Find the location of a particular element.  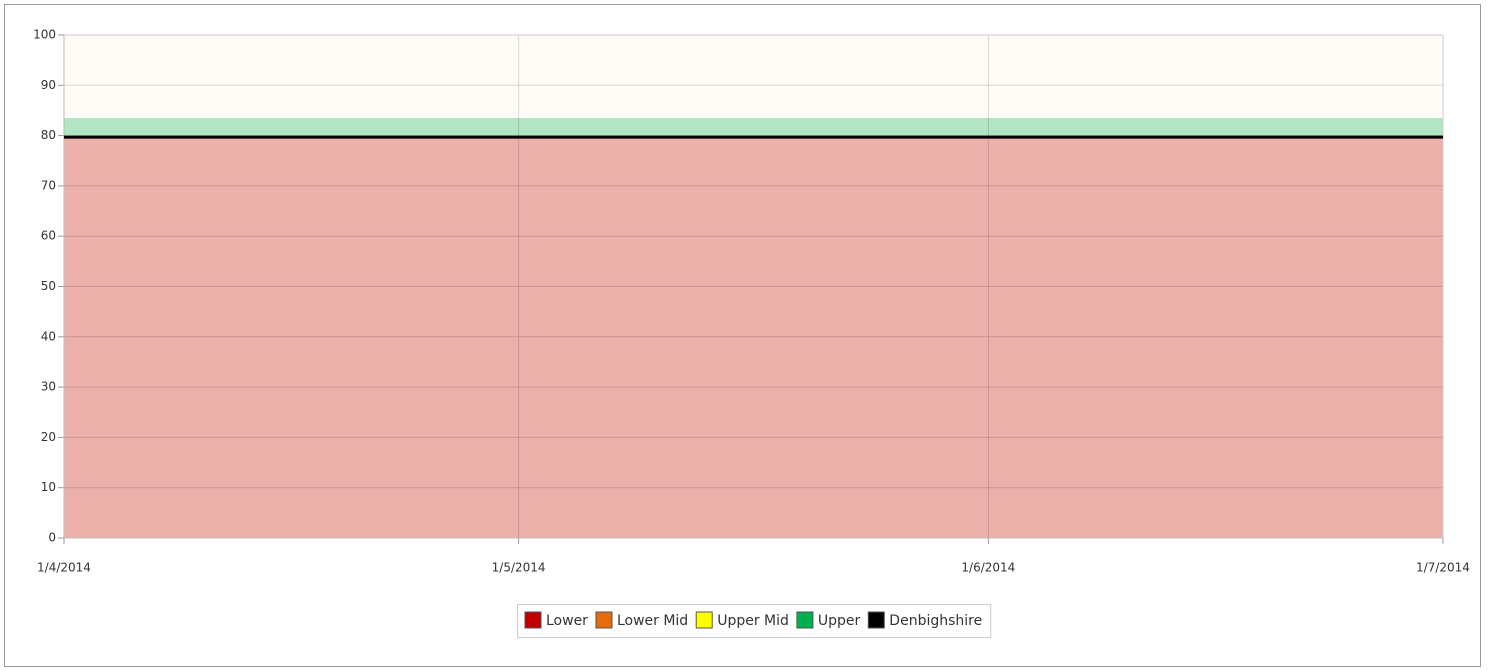

legend-label: Upper Mid is located at coordinates (753, 621).